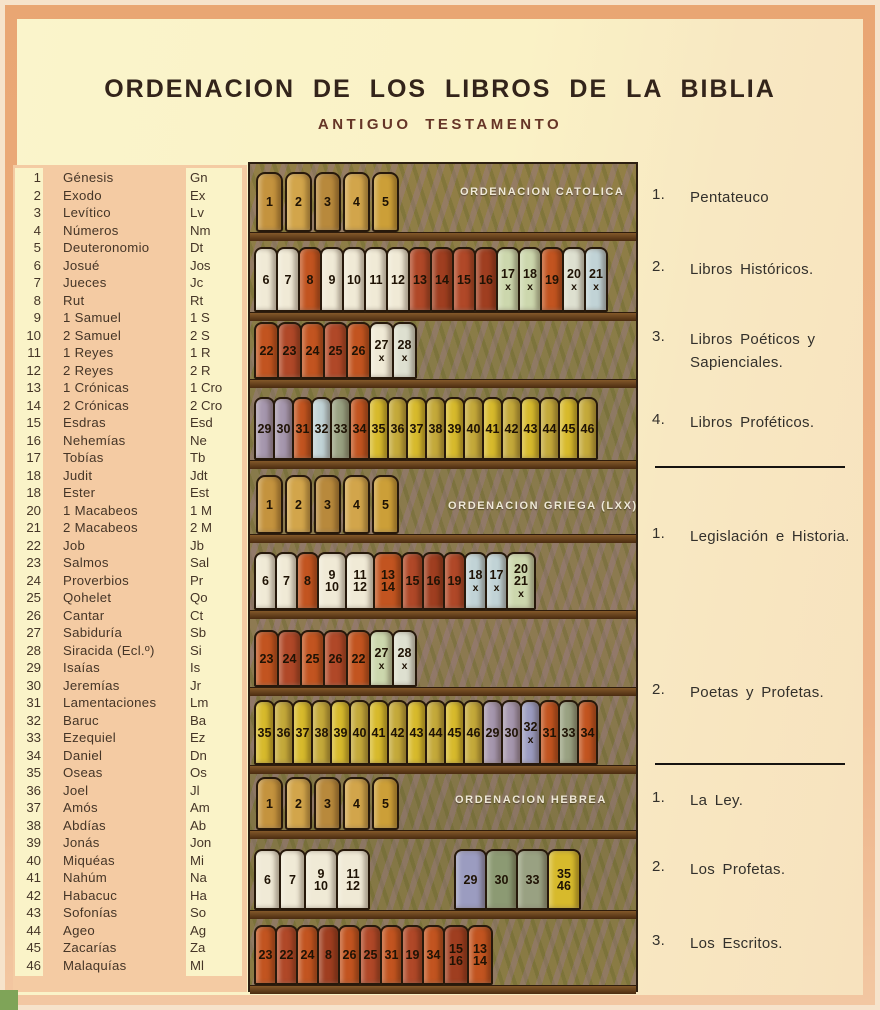 This screenshot has height=1010, width=880. What do you see at coordinates (200, 493) in the screenshot?
I see `book-abbr: Est` at bounding box center [200, 493].